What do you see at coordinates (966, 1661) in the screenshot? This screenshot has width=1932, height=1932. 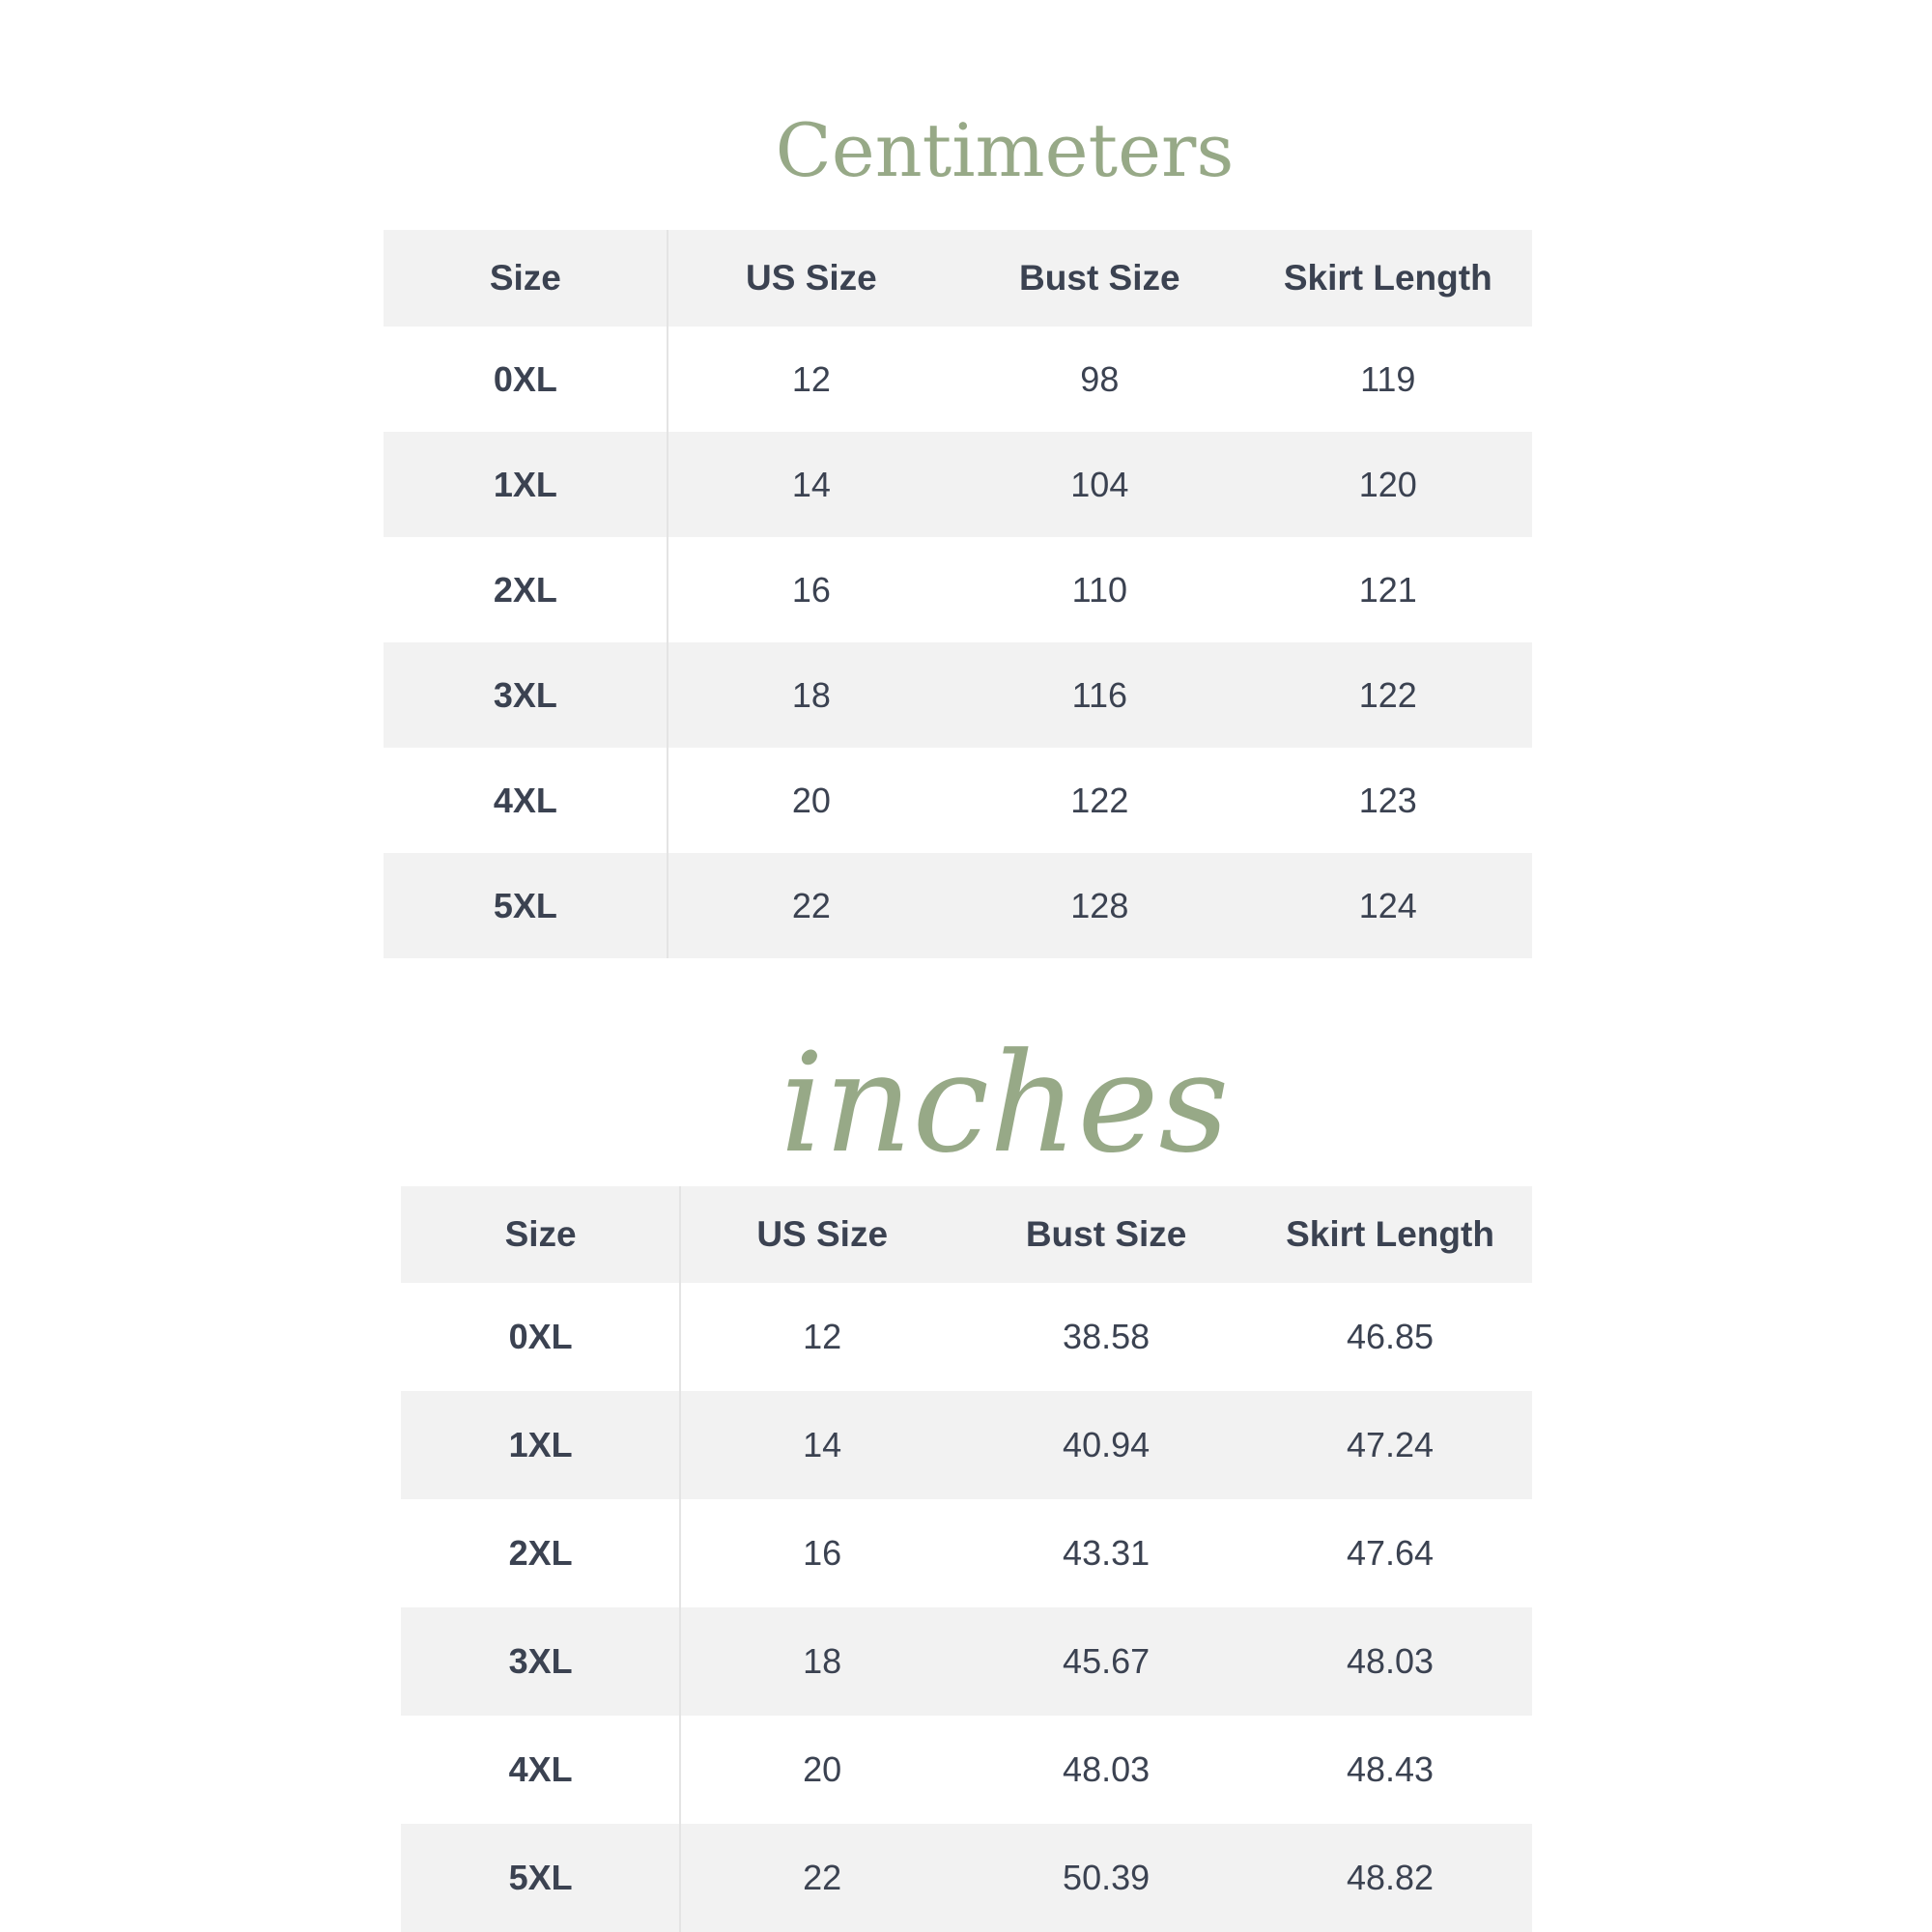 I see `table-row: 3XL 18 45.67 48.03` at bounding box center [966, 1661].